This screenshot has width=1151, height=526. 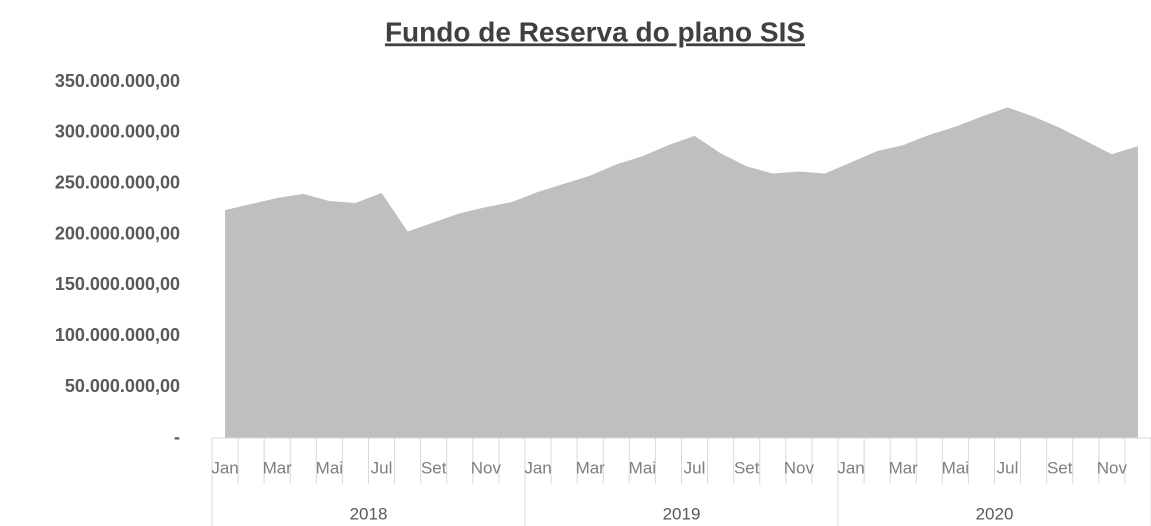 What do you see at coordinates (117, 182) in the screenshot?
I see `y-tick-label: 250.000.000,00` at bounding box center [117, 182].